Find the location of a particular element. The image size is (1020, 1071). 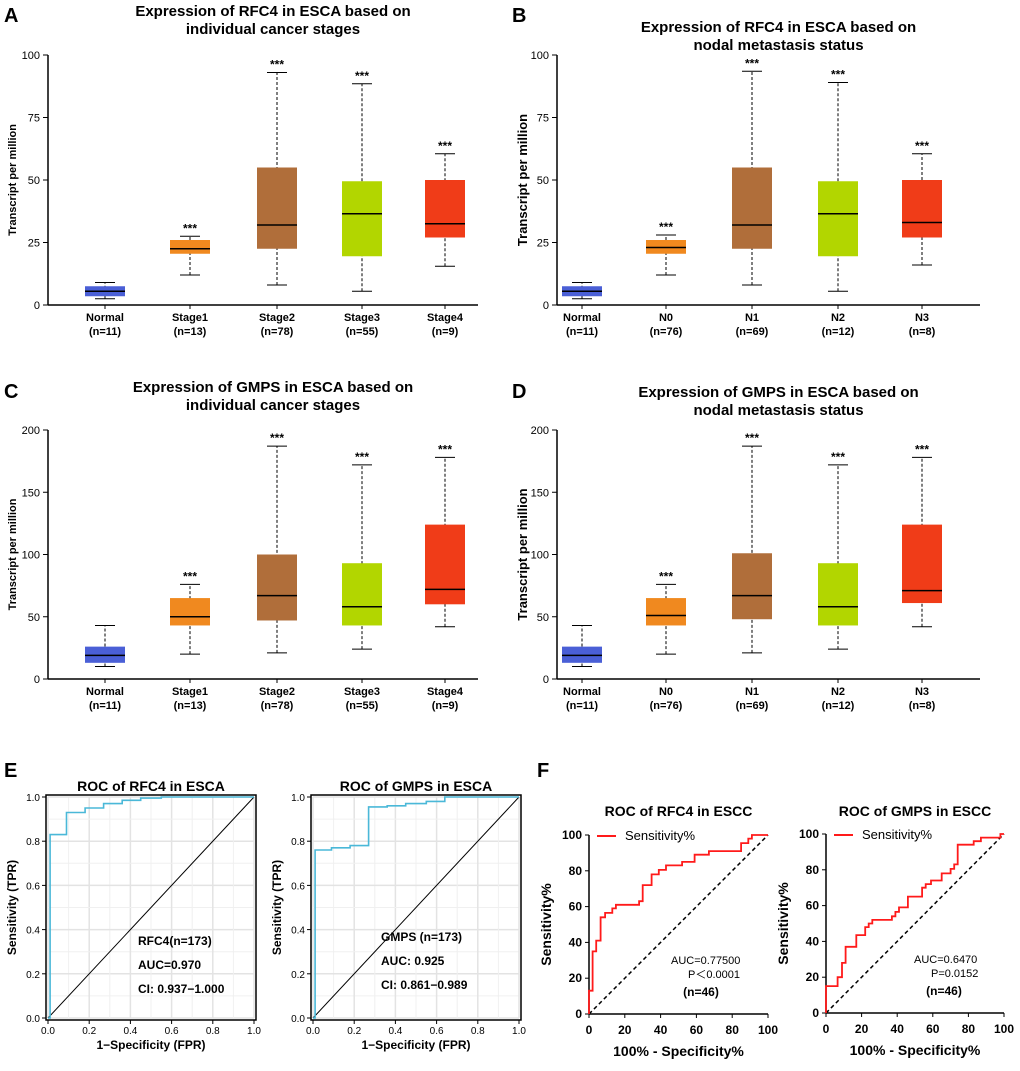

y-tick-label: 20 is located at coordinates (576, 978).